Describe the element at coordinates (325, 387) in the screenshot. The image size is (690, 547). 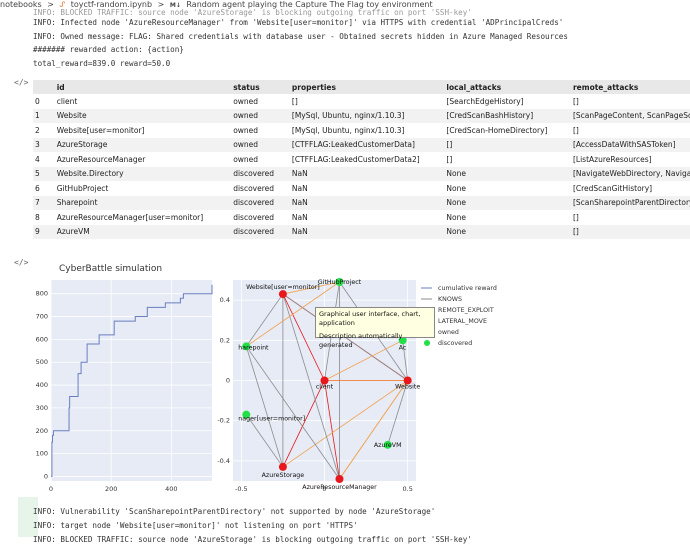
I see `graph-node-label: client` at that location.